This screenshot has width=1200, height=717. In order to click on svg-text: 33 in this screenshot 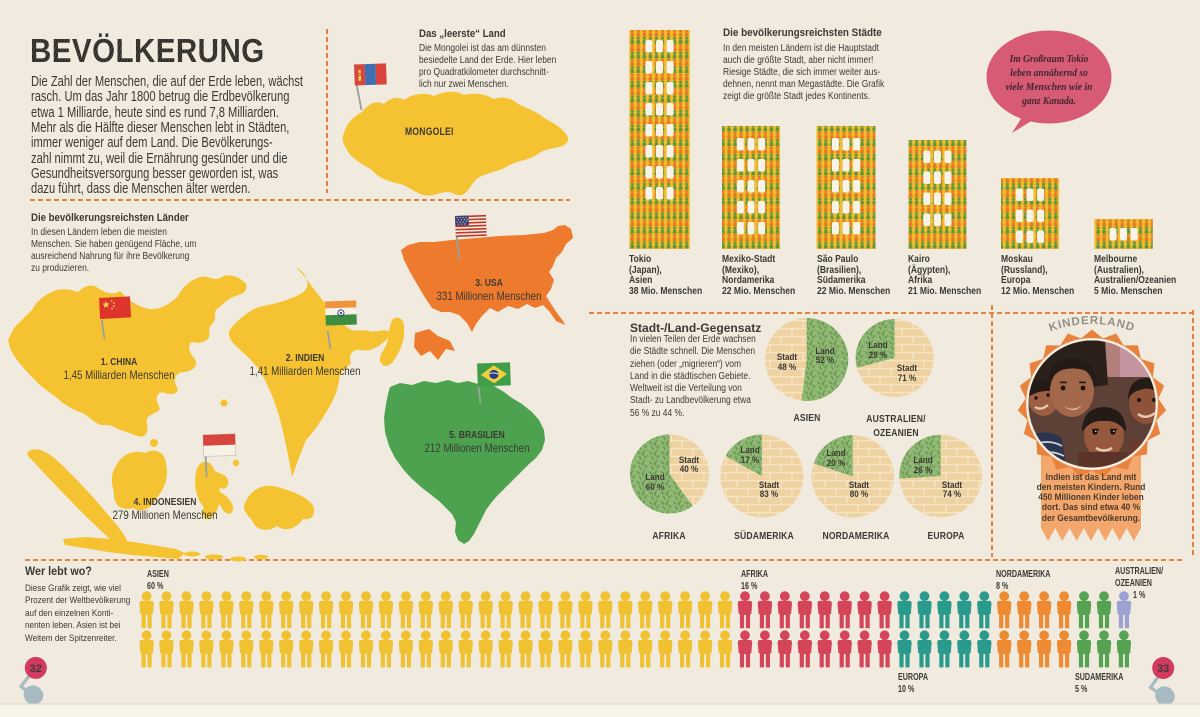, I will do `click(1163, 669)`.